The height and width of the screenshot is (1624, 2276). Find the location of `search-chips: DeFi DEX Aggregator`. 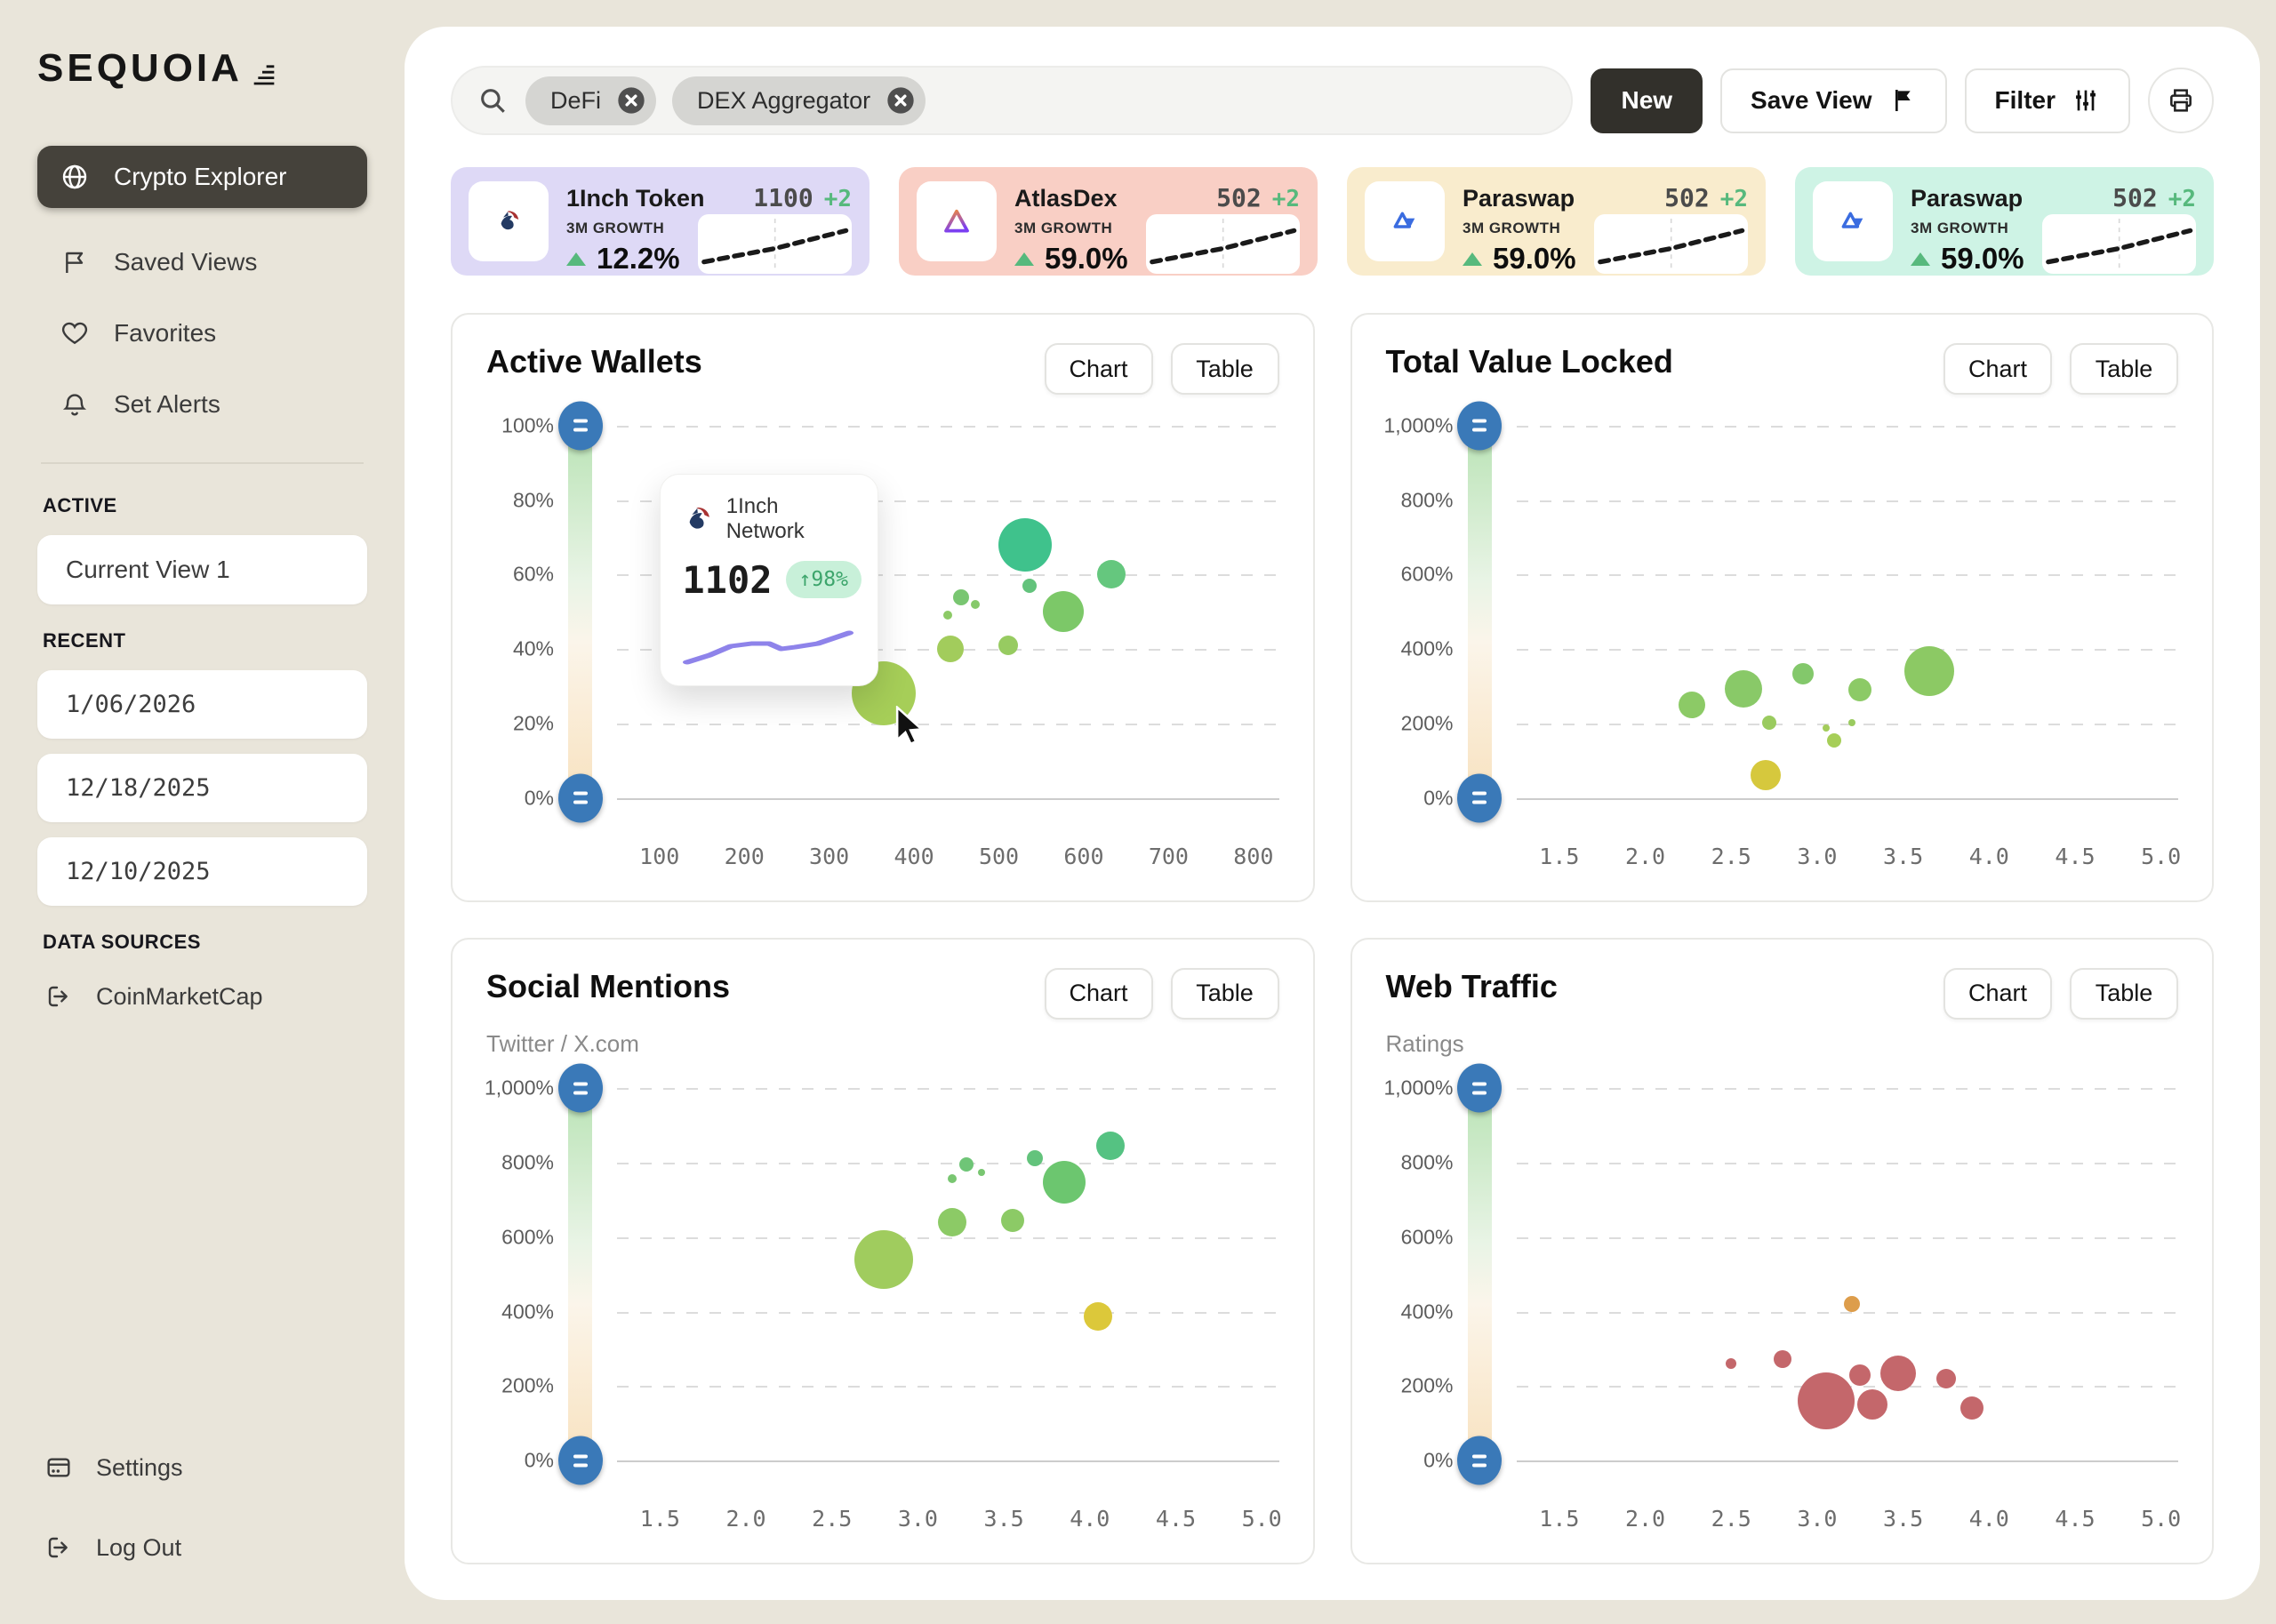

search-chips: DeFi DEX Aggregator is located at coordinates (725, 100).